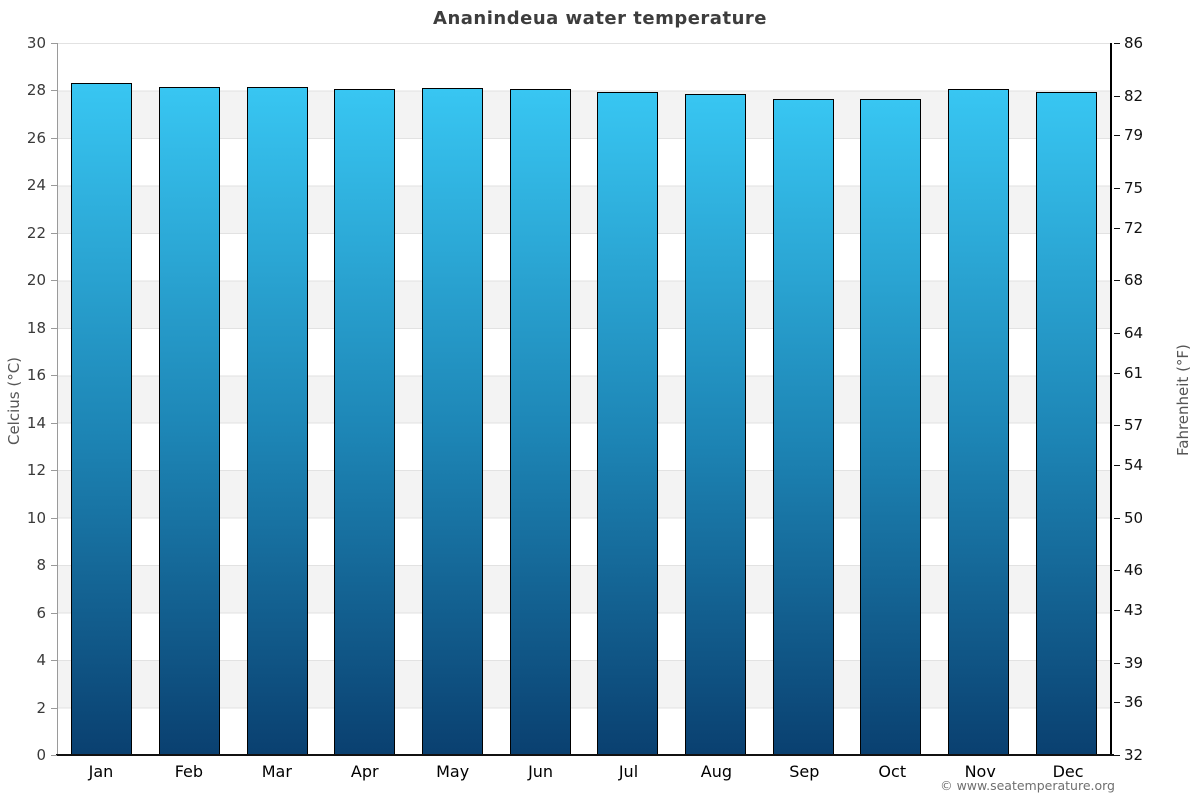 Image resolution: width=1200 pixels, height=800 pixels. What do you see at coordinates (36, 137) in the screenshot?
I see `y-left-tick-26: 26` at bounding box center [36, 137].